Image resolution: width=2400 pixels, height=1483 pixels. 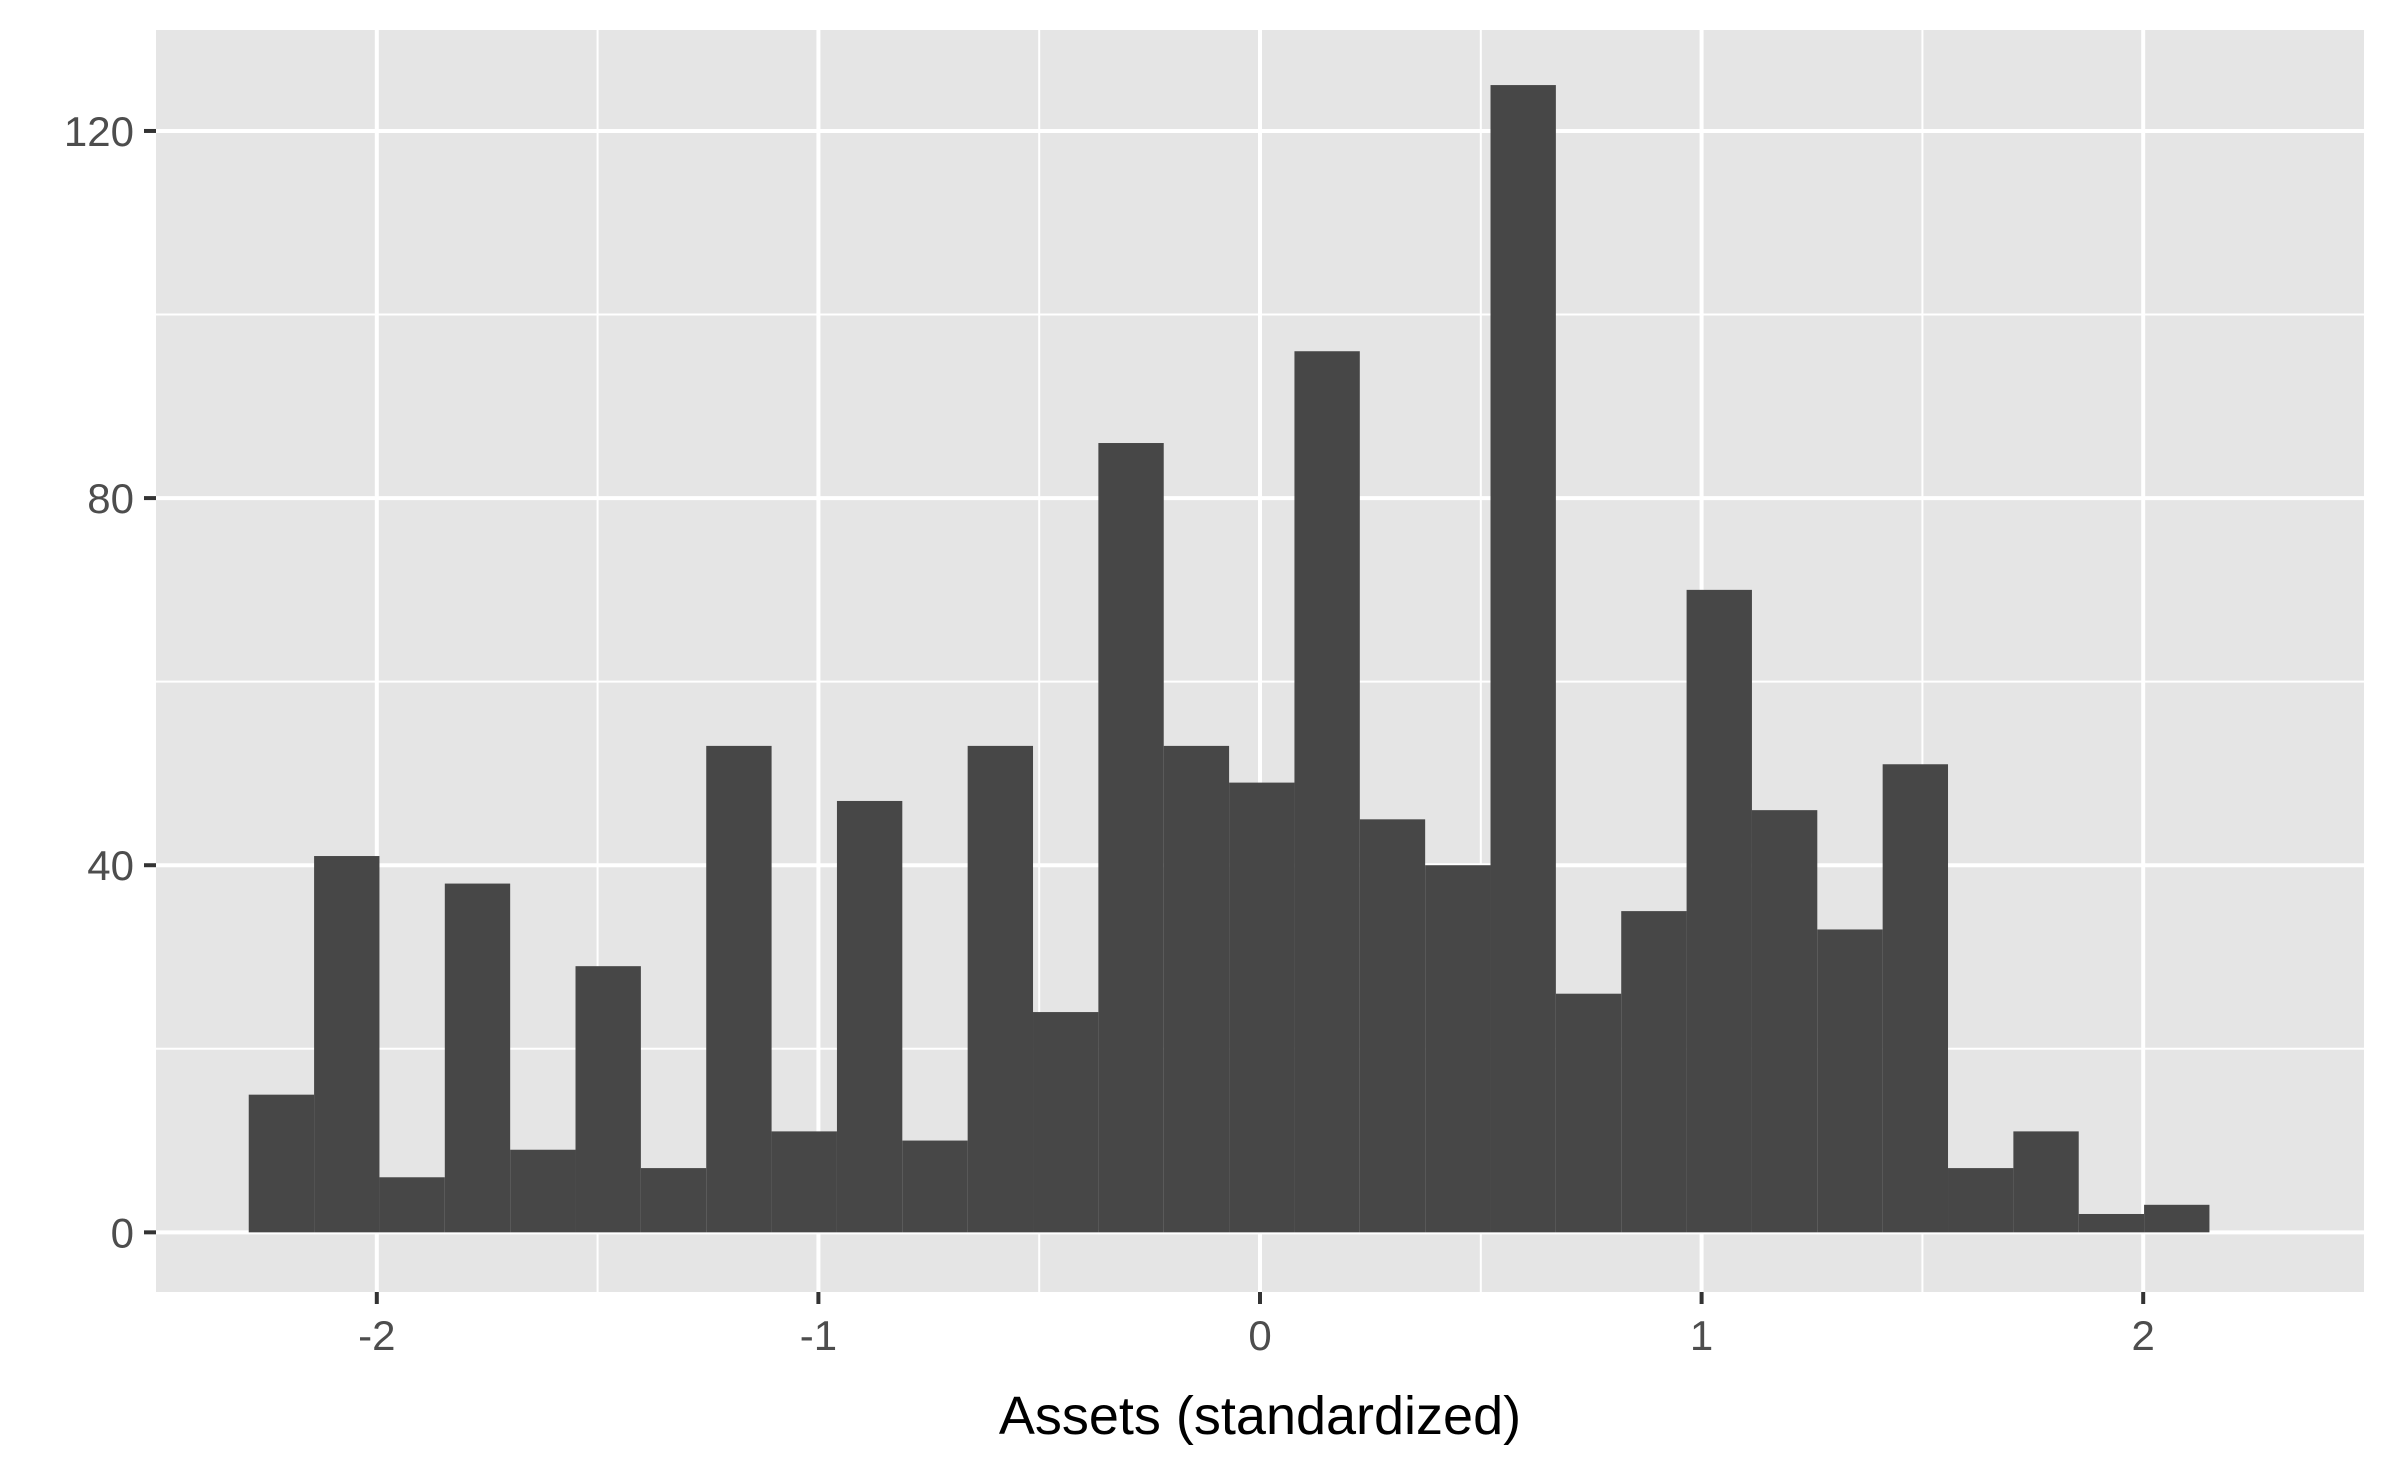 What do you see at coordinates (110, 498) in the screenshot?
I see `y-tick-label: 80` at bounding box center [110, 498].